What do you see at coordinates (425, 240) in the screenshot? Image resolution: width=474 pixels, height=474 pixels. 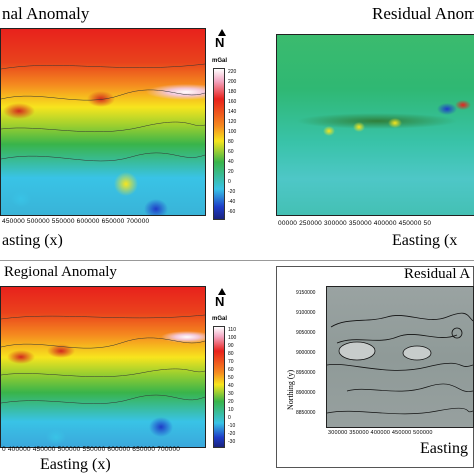 I see `x-axis-label: Easting (x` at bounding box center [425, 240].